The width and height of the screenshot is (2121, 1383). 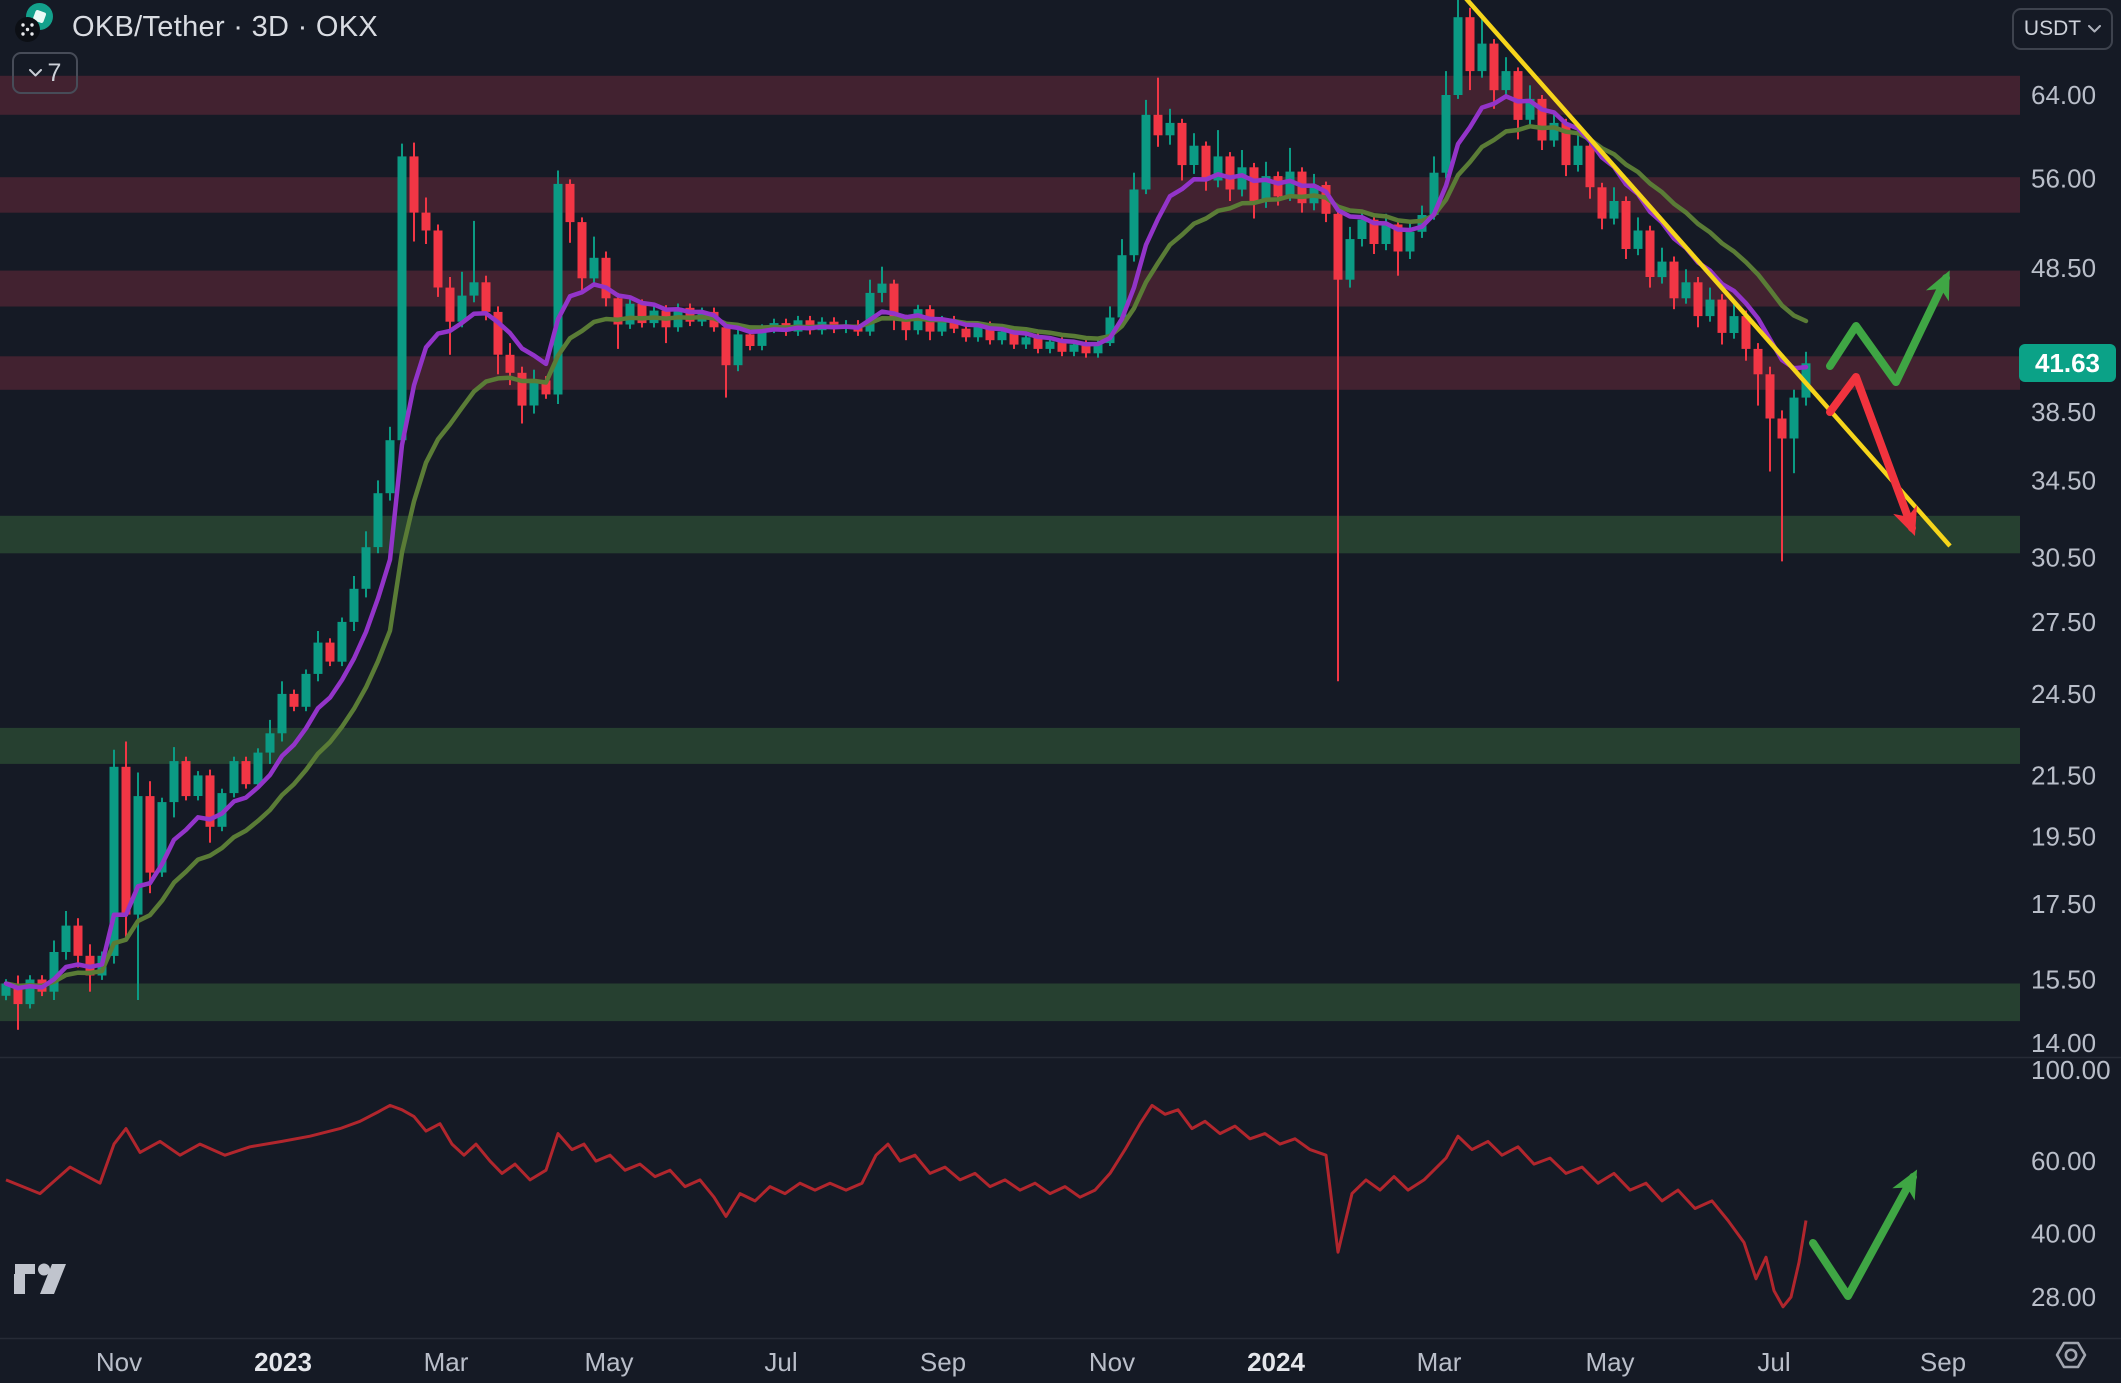 What do you see at coordinates (225, 27) in the screenshot?
I see `symbol-title: OKB/Tether · 3D · OKX` at bounding box center [225, 27].